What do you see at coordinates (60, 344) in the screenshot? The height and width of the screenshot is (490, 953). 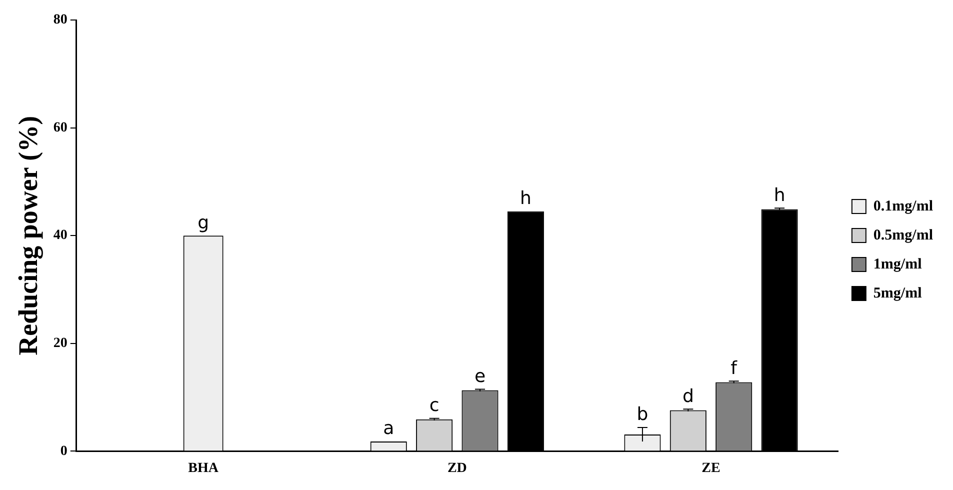 I see `y-tick-label: 20` at bounding box center [60, 344].